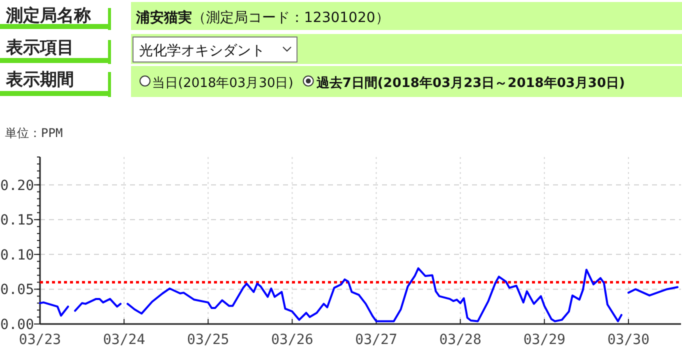 The height and width of the screenshot is (351, 682). Describe the element at coordinates (17, 325) in the screenshot. I see `y-tick-label: 0.00` at that location.